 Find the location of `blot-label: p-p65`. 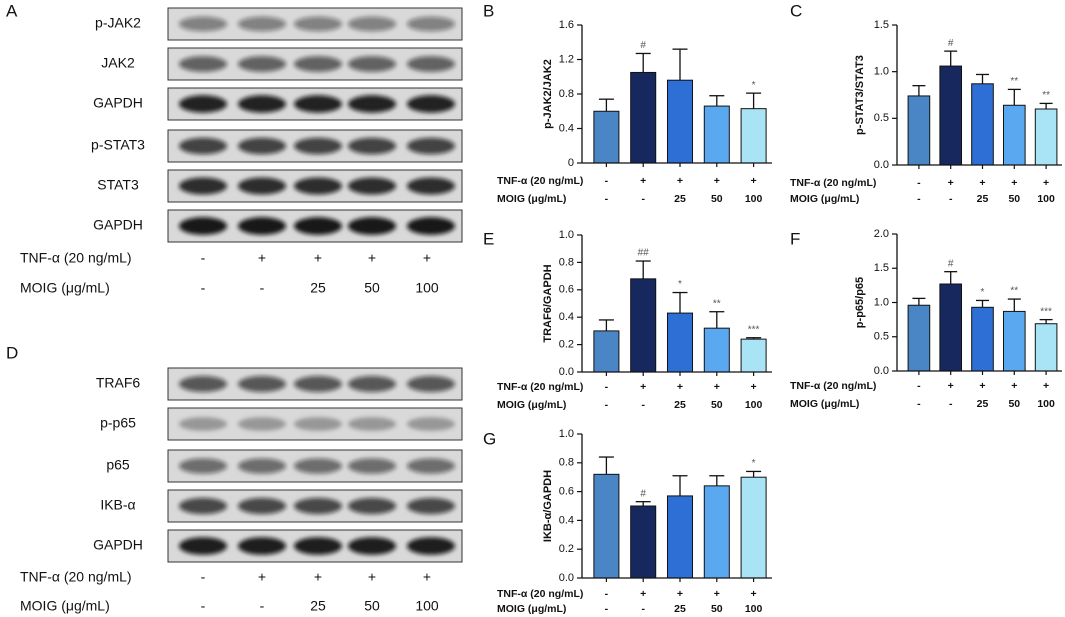

blot-label: p-p65 is located at coordinates (118, 423).